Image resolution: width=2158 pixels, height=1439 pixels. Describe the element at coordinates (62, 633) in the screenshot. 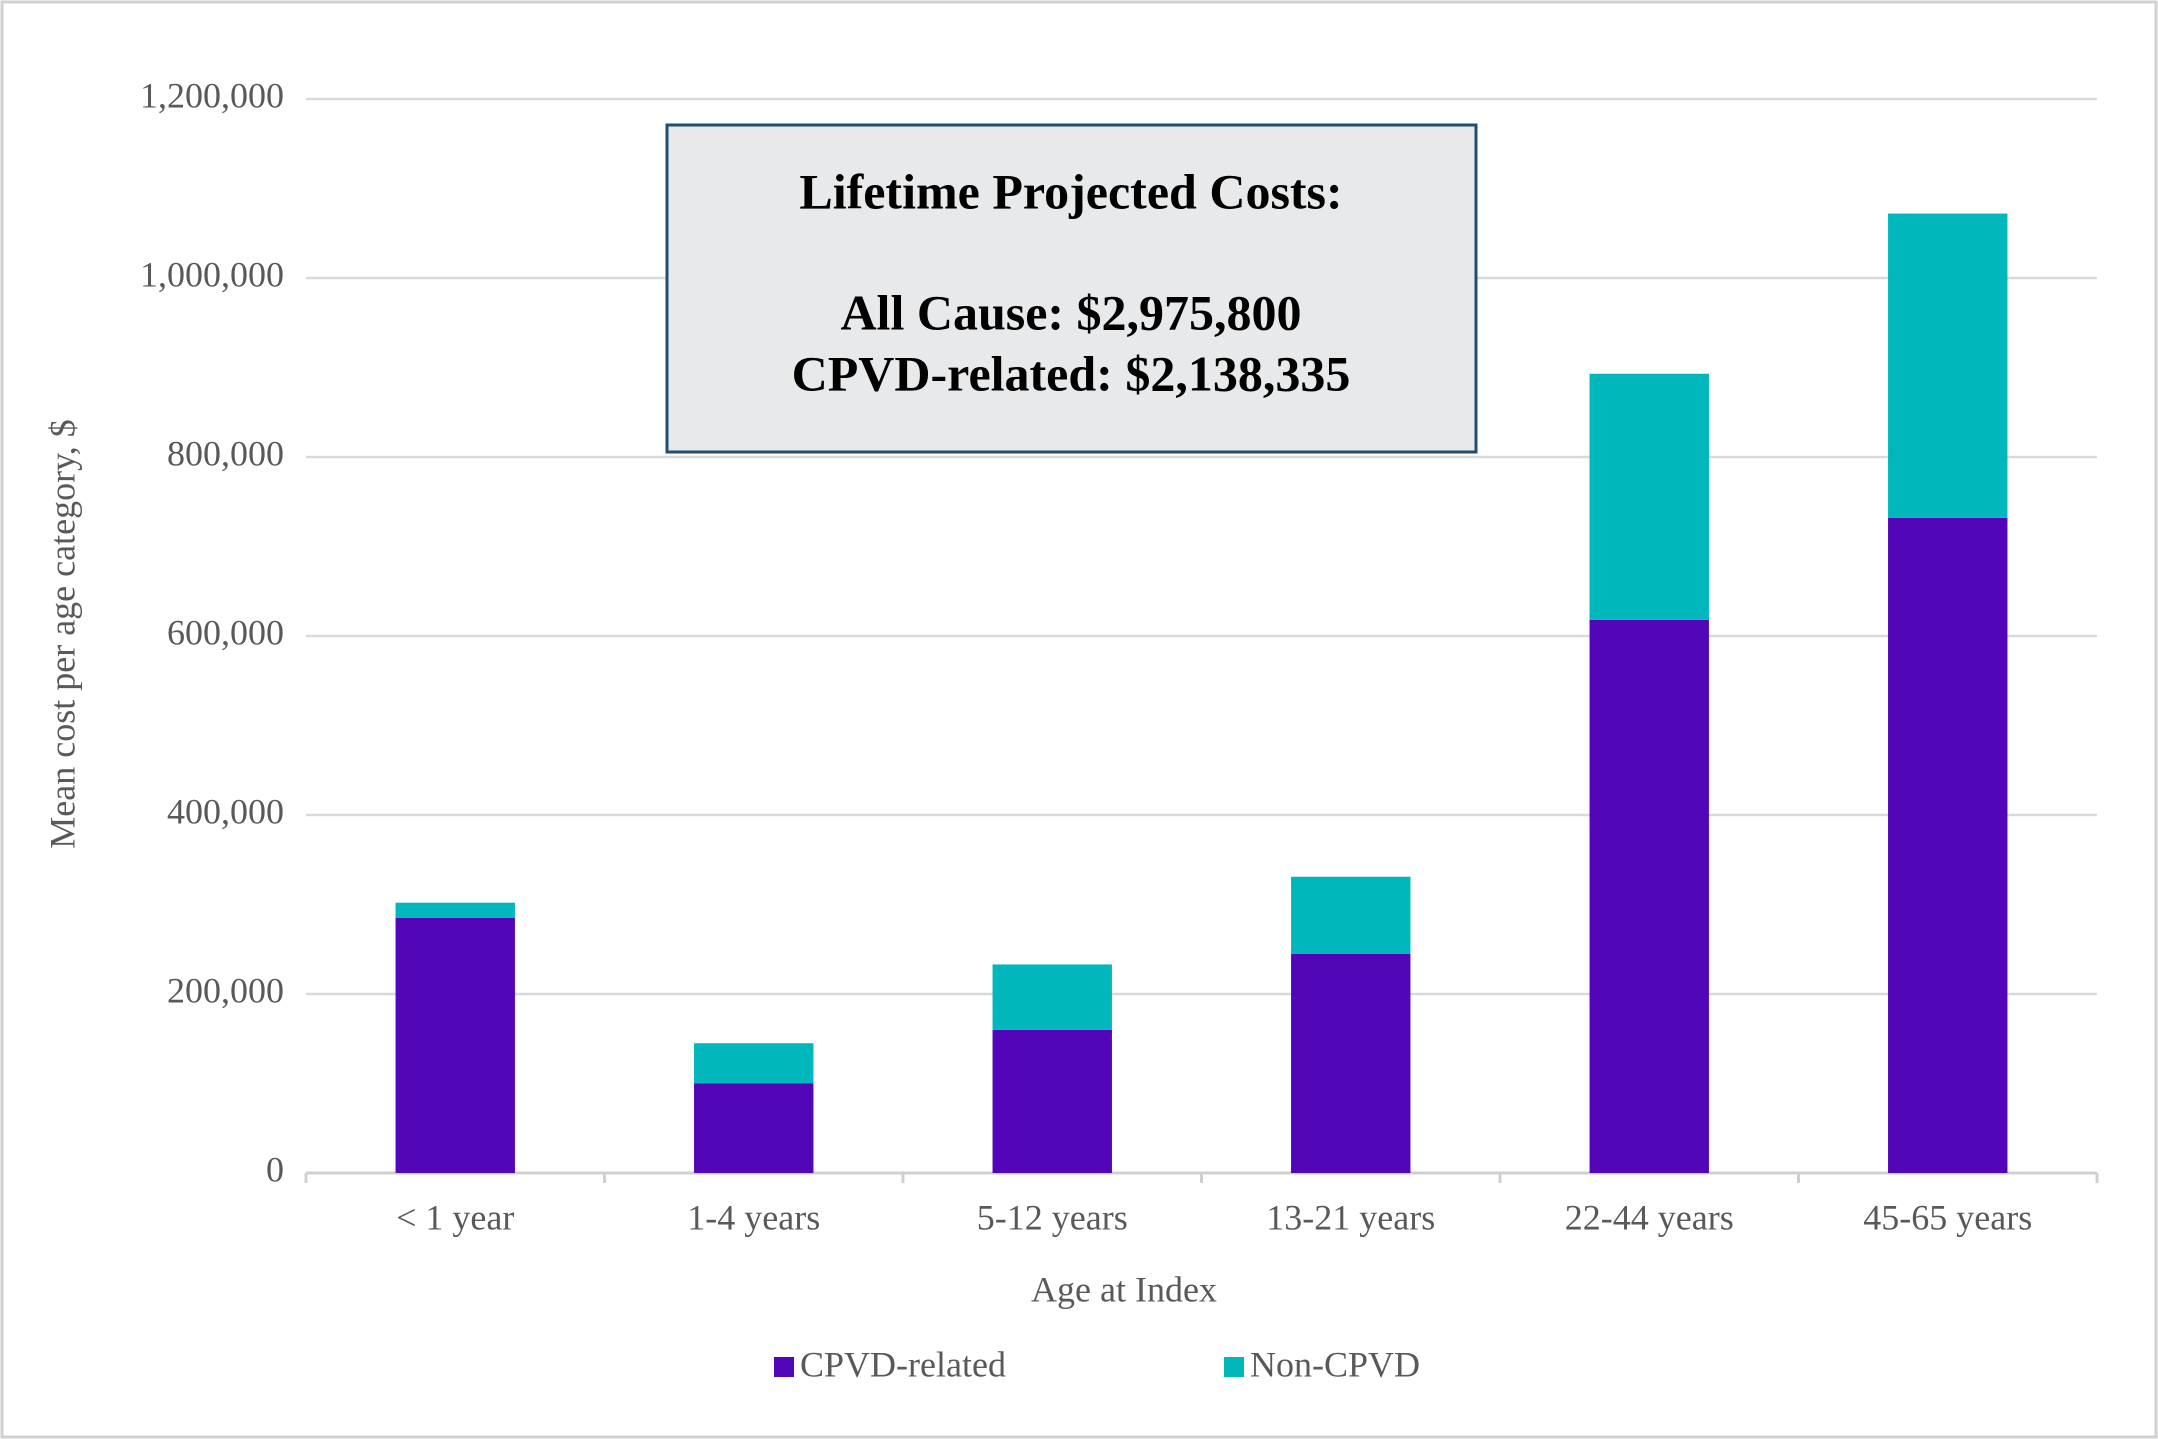

I see `y-axis-label: Mean cost per age category, $` at that location.